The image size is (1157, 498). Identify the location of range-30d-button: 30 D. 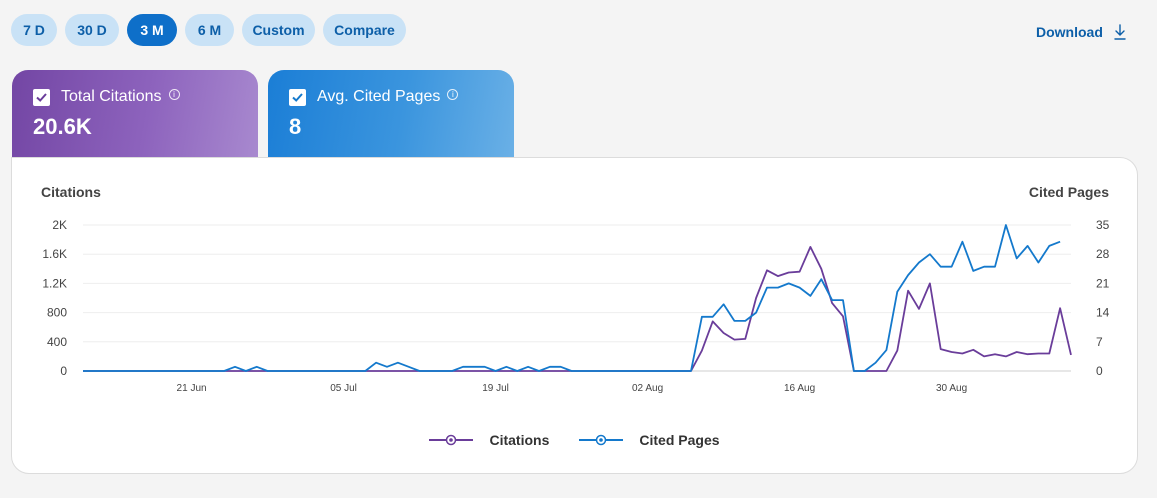
(92, 30).